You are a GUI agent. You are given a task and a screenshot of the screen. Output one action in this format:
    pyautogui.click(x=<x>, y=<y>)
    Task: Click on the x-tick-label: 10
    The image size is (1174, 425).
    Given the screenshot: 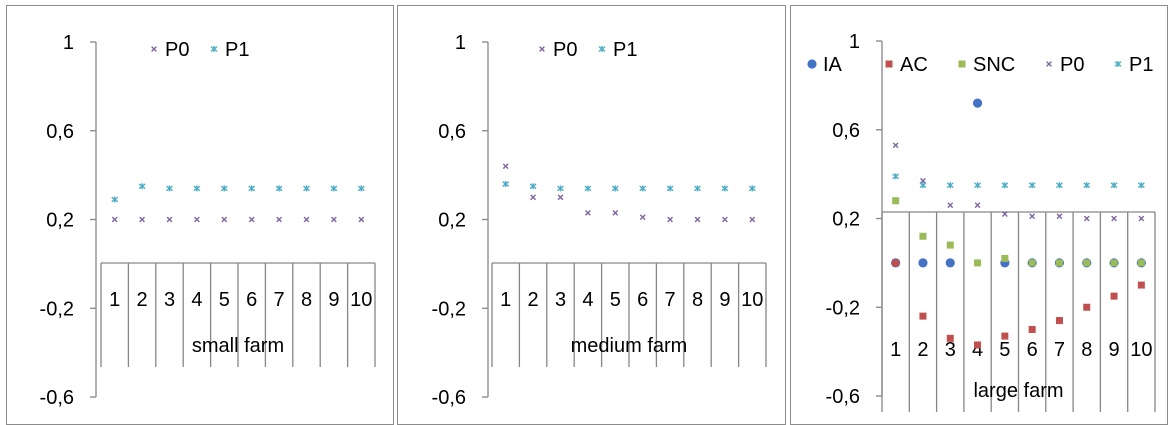 What is the action you would take?
    pyautogui.click(x=752, y=300)
    